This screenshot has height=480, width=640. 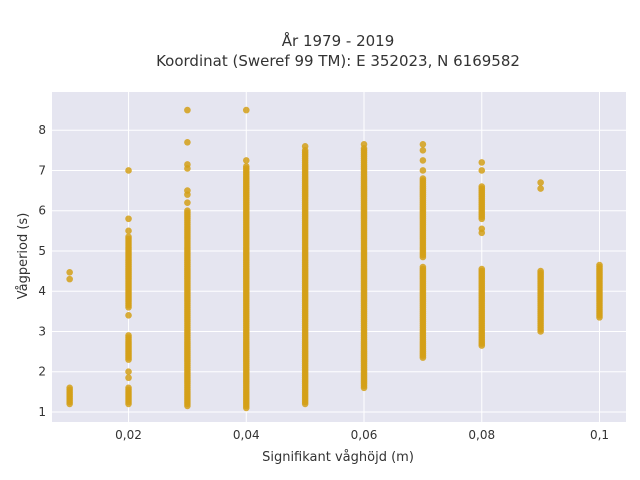 I want to click on x-tick-label: 0,06, so click(x=364, y=435).